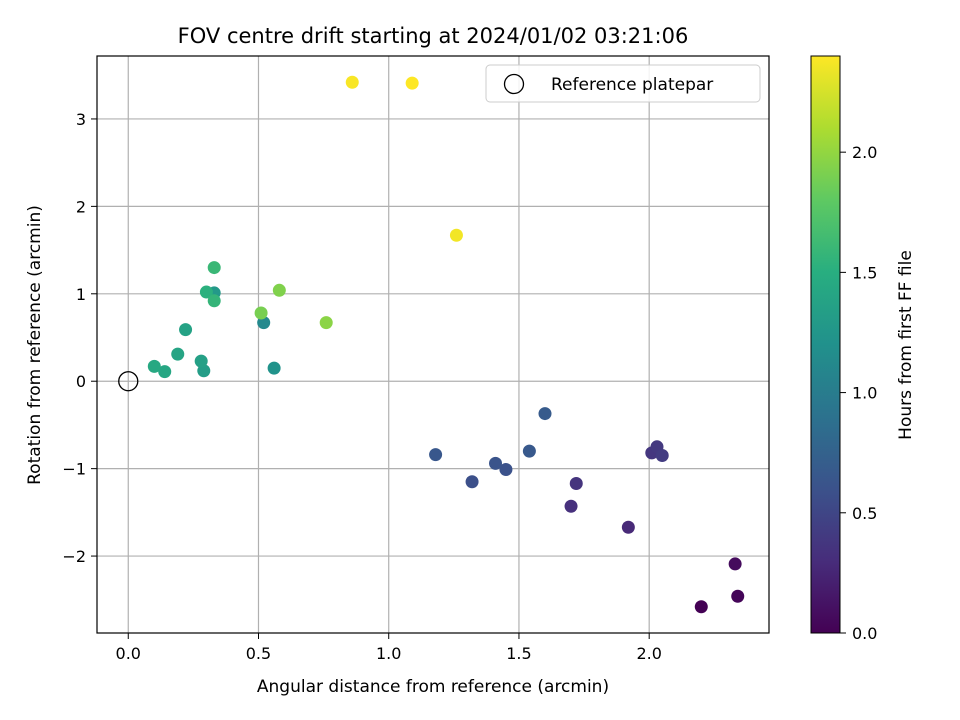 The height and width of the screenshot is (720, 960). Describe the element at coordinates (864, 272) in the screenshot. I see `colorbar-tick-label: 1.5` at that location.